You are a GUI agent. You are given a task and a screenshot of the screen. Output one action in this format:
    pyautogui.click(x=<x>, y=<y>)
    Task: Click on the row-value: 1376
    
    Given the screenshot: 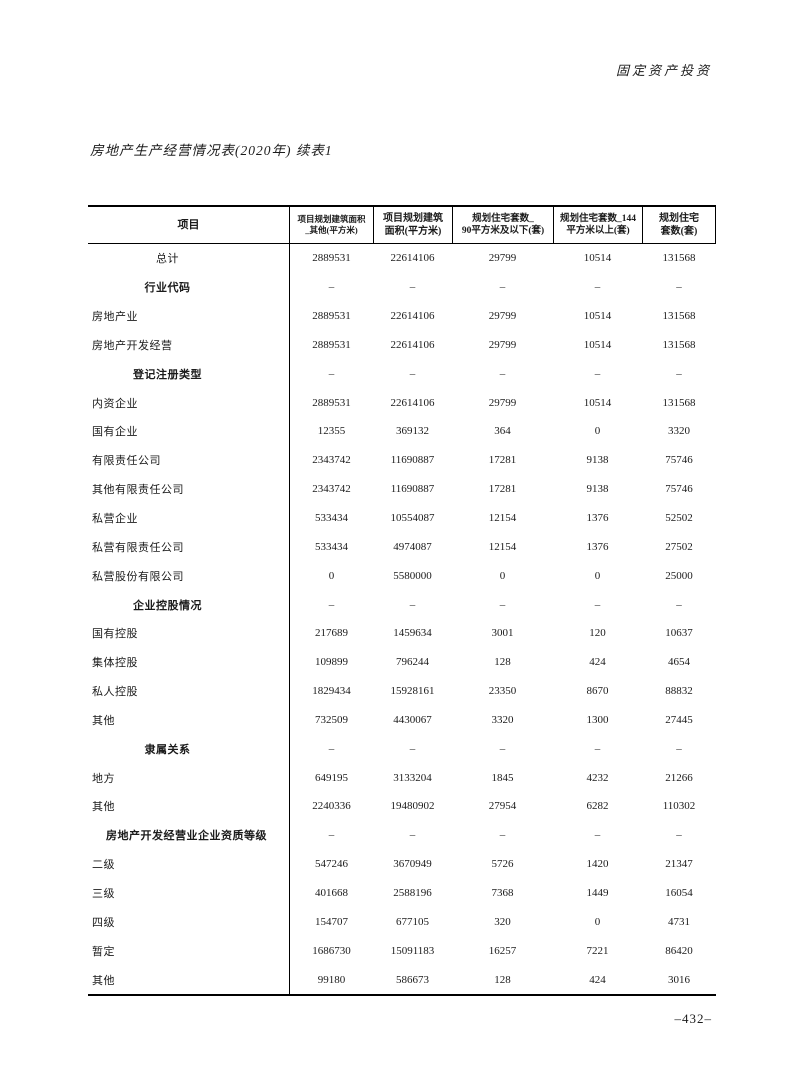 What is the action you would take?
    pyautogui.click(x=597, y=546)
    